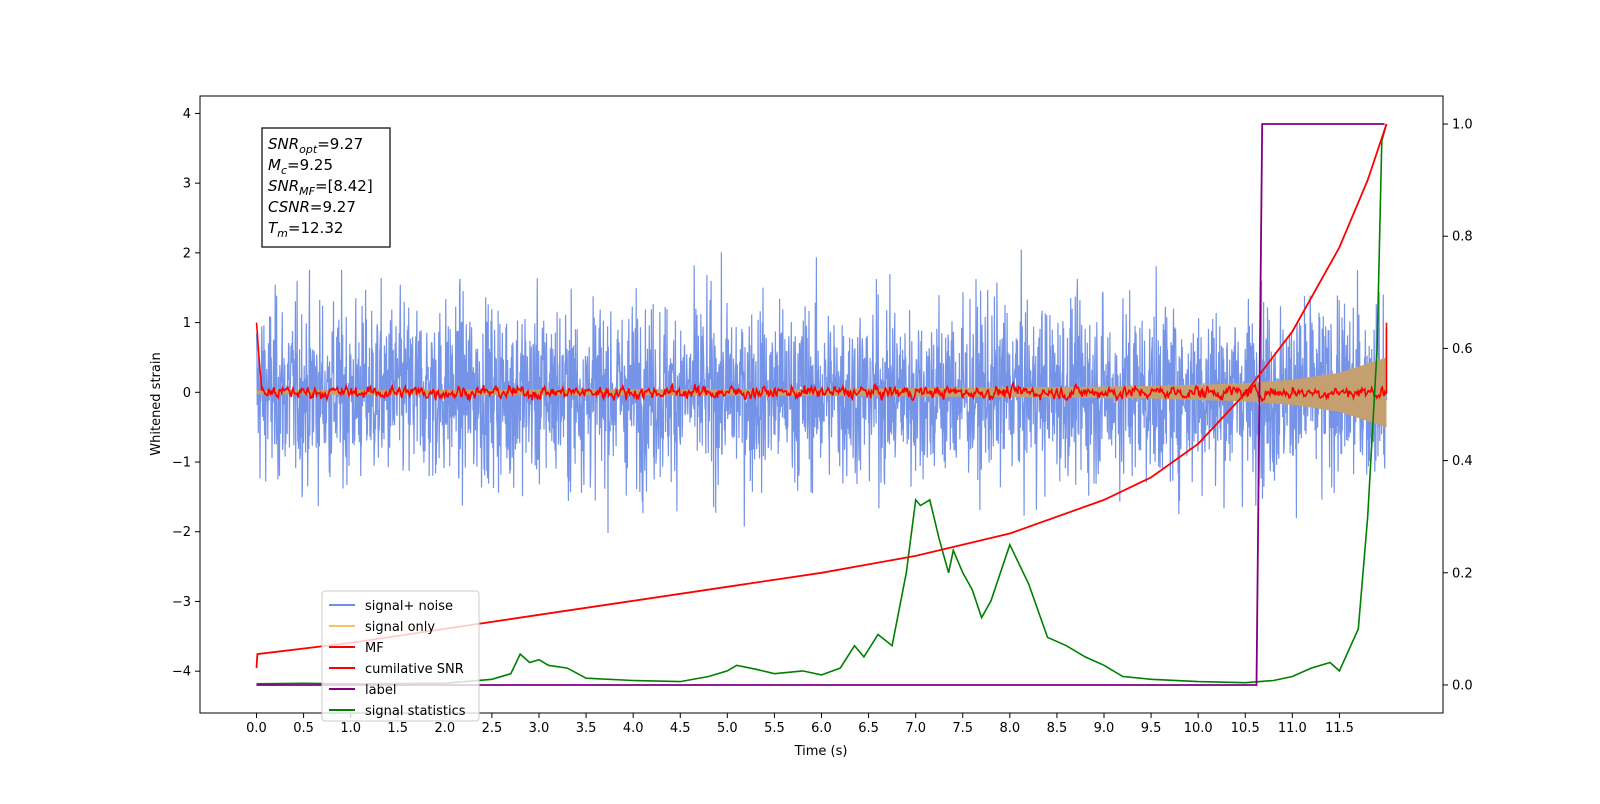 The width and height of the screenshot is (1600, 804). What do you see at coordinates (305, 229) in the screenshot?
I see `annotation-line: Tm=12.32` at bounding box center [305, 229].